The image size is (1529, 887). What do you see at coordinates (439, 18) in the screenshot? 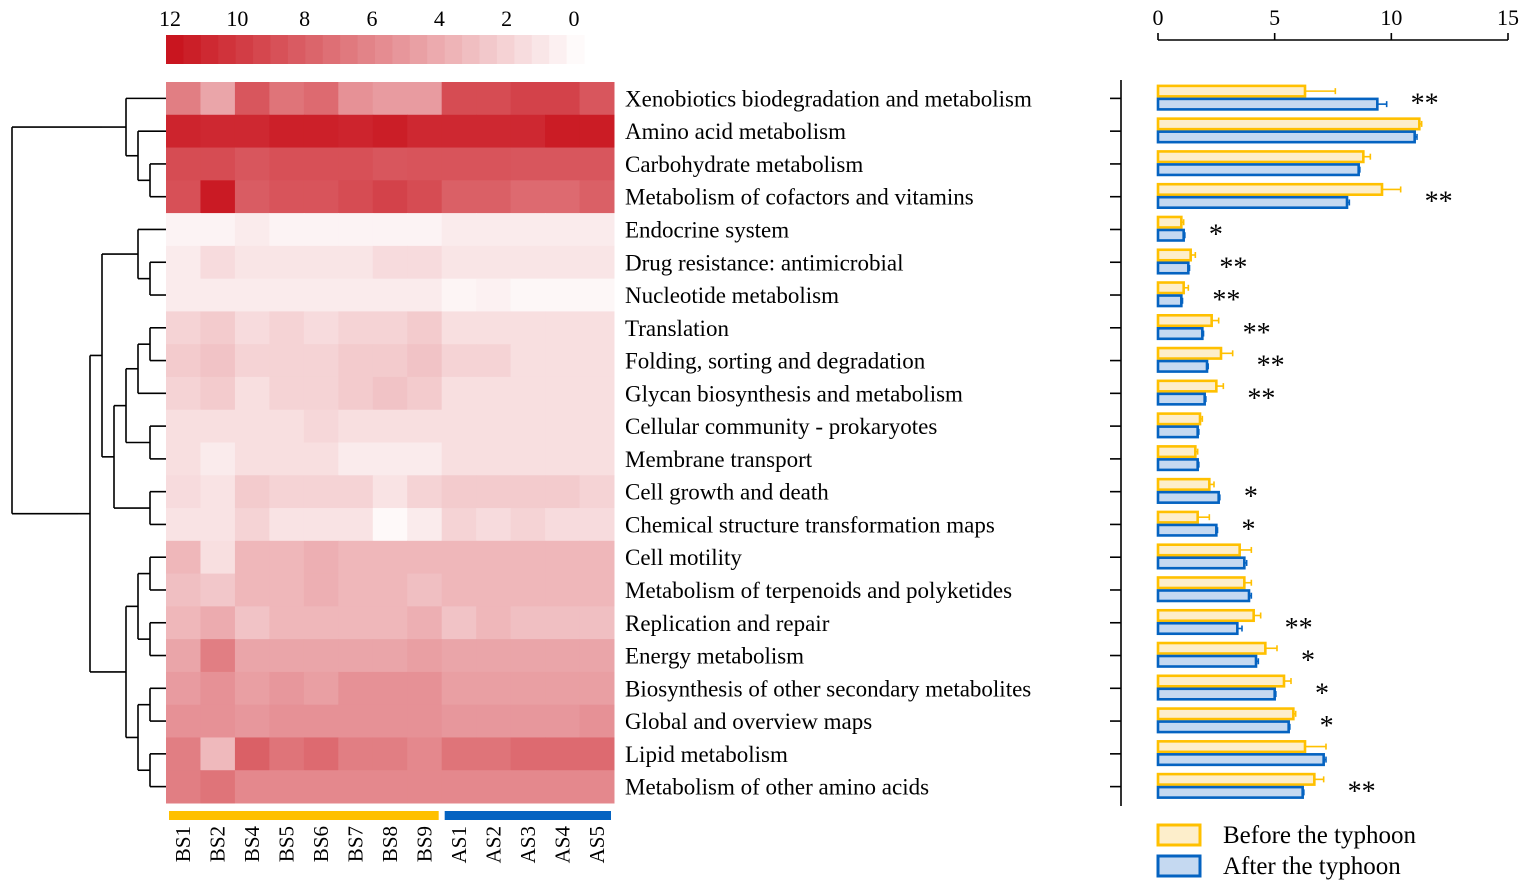
I see `colorbar-tick-label: 4` at bounding box center [439, 18].